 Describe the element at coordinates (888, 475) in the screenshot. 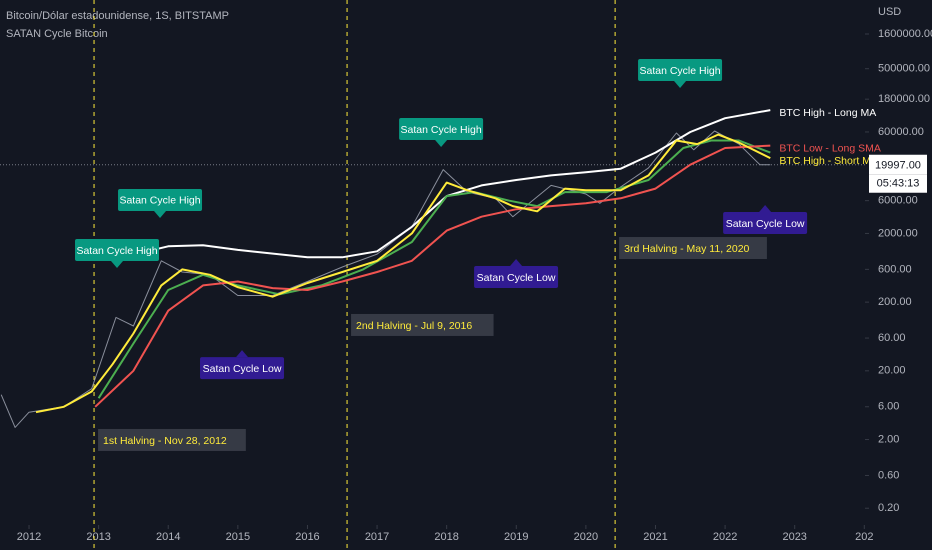

I see `y-tick-label: 0.60` at that location.